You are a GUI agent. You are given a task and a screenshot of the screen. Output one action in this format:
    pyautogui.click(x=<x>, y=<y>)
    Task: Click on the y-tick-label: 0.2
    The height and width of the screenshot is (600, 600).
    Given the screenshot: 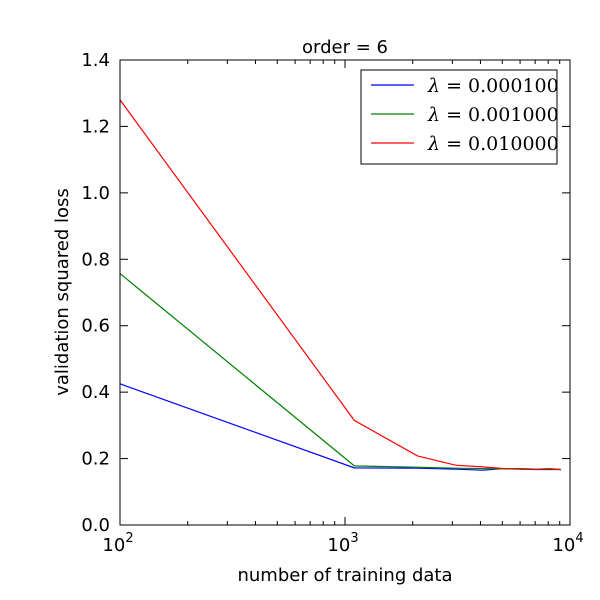 What is the action you would take?
    pyautogui.click(x=95, y=459)
    